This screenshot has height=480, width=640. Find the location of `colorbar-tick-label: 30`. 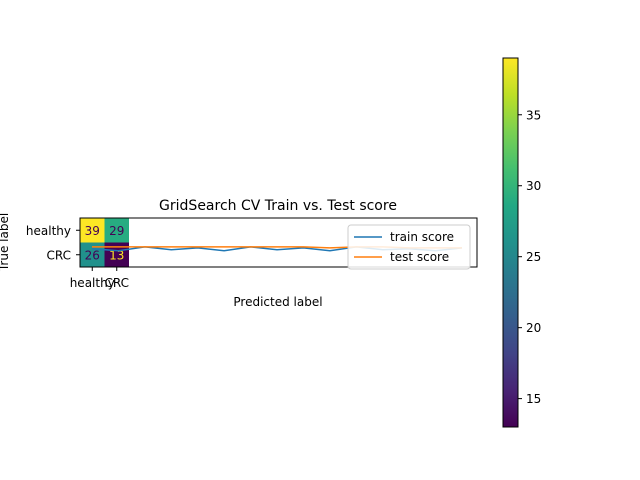

colorbar-tick-label: 30 is located at coordinates (533, 186).